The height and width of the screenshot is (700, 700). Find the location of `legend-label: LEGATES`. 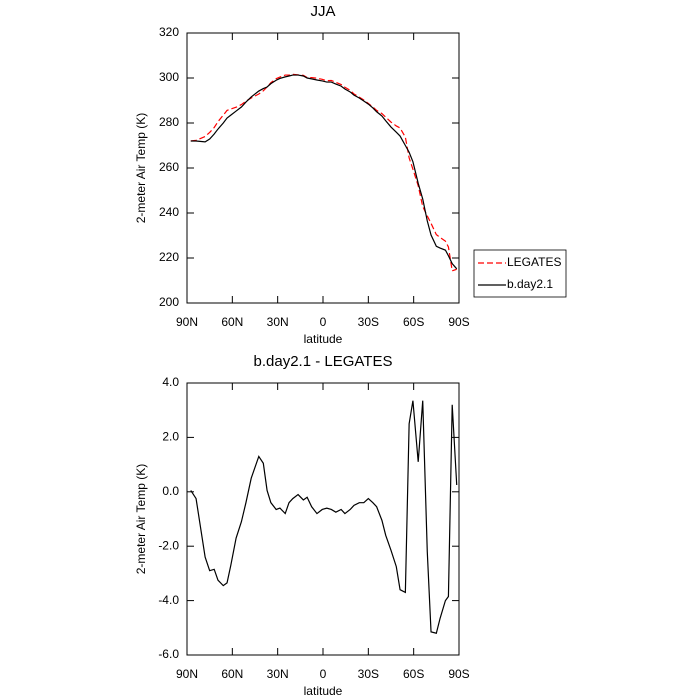

legend-label: LEGATES is located at coordinates (534, 262).